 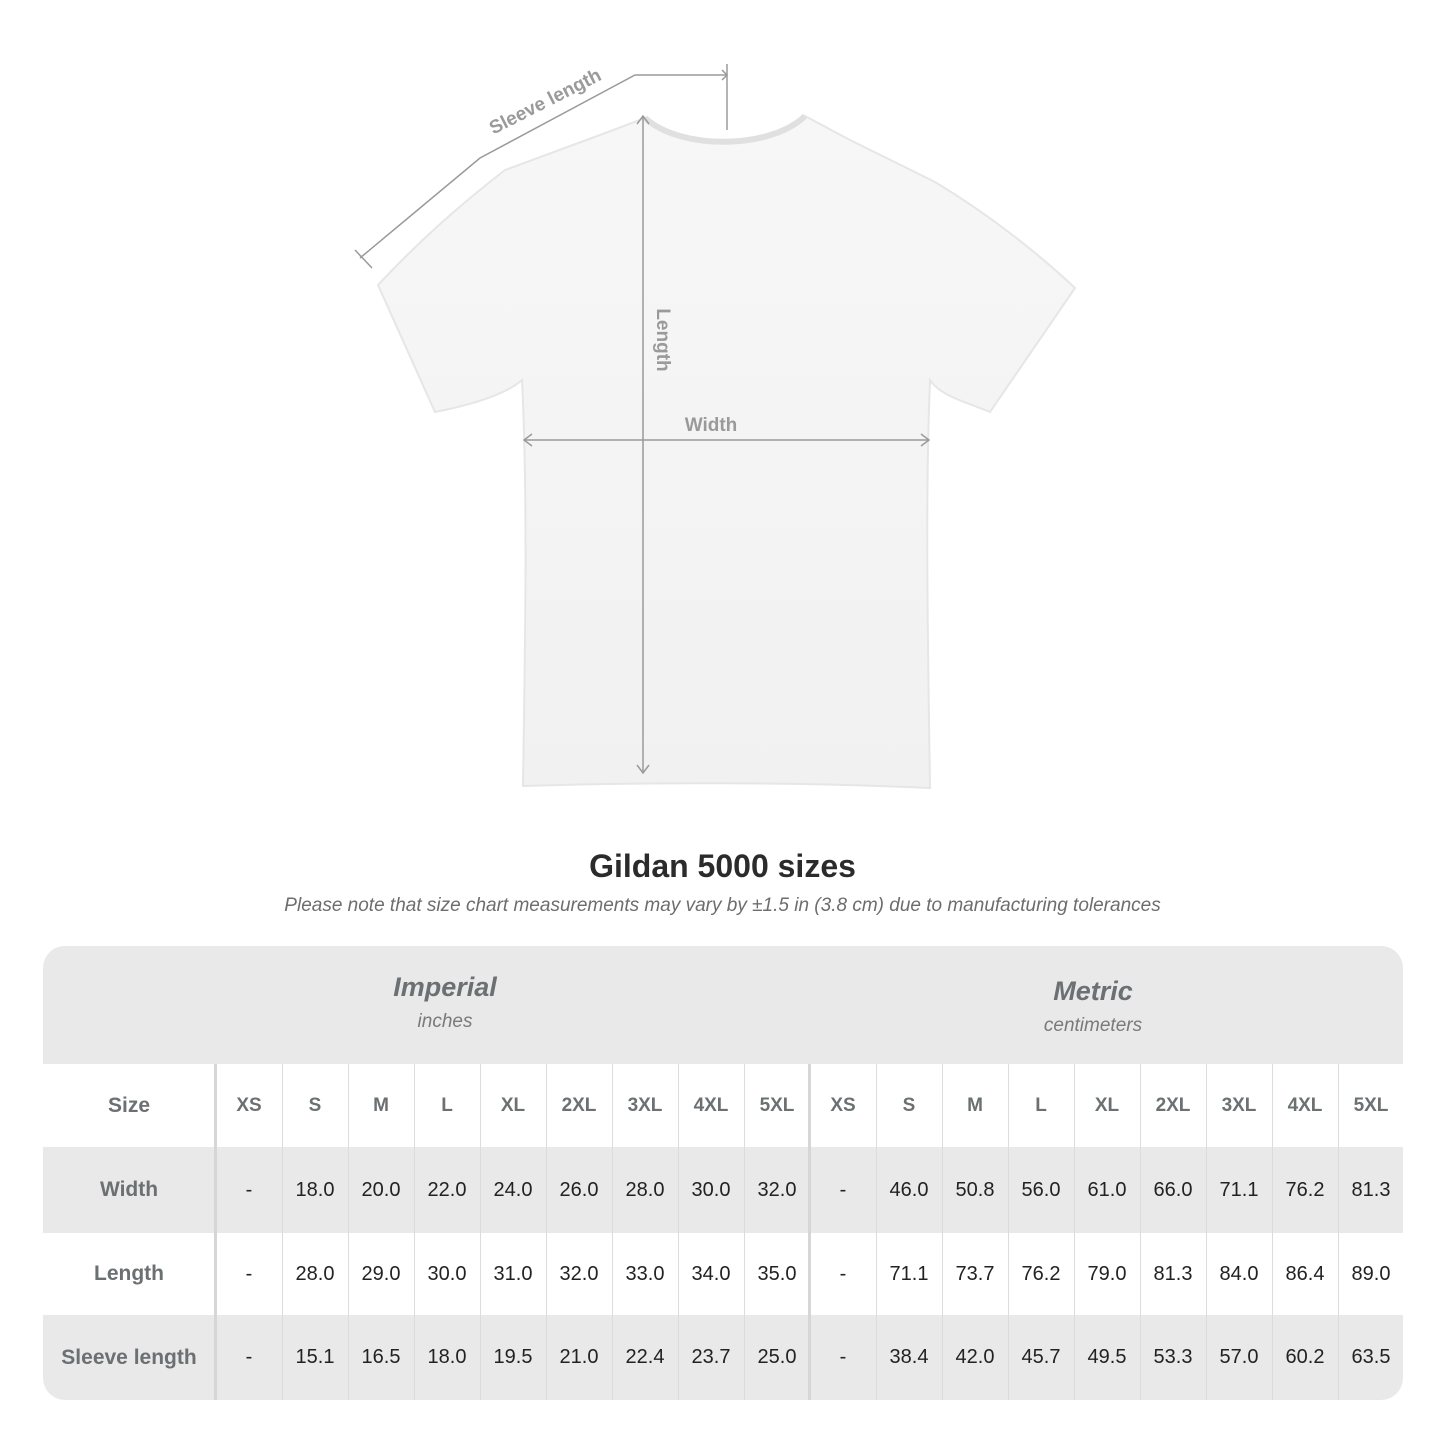 What do you see at coordinates (1371, 1357) in the screenshot?
I see `metric-value-cell: 63.5` at bounding box center [1371, 1357].